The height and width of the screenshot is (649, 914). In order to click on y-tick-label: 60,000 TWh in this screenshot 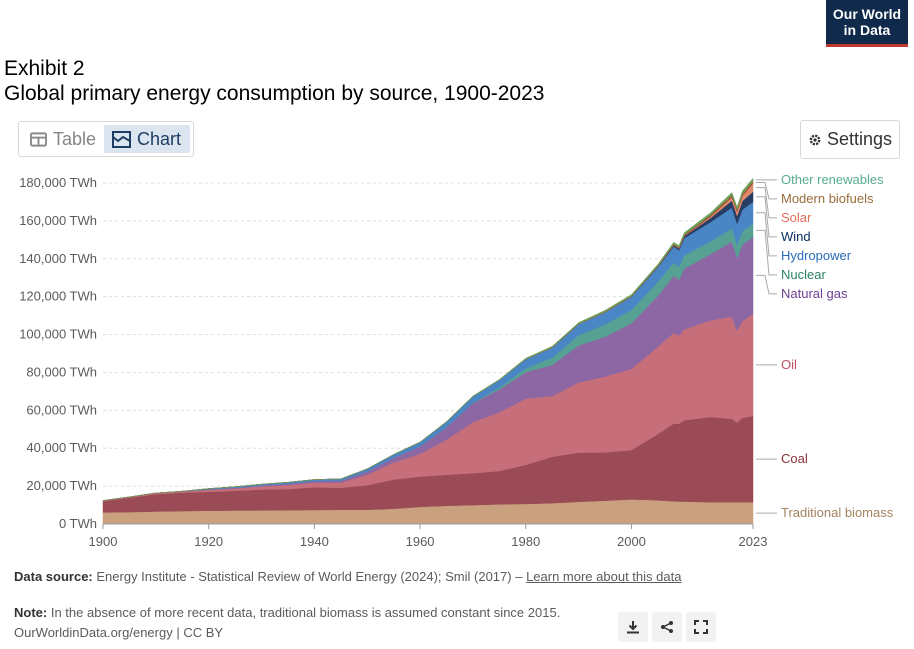, I will do `click(61, 409)`.